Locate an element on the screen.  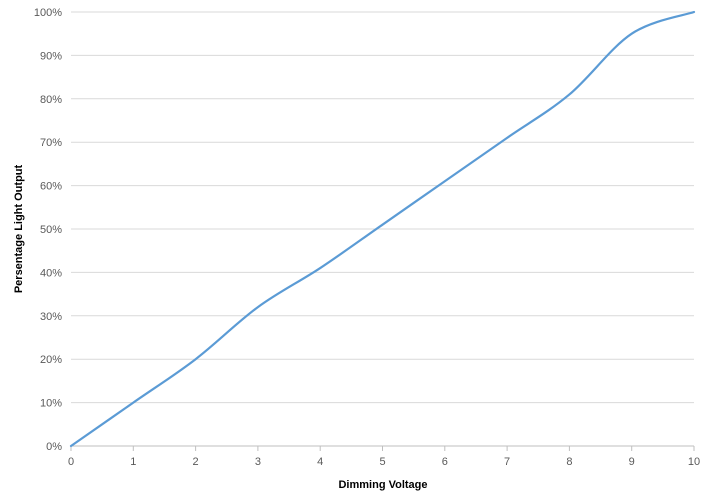
x-tick-label: 1 is located at coordinates (133, 462).